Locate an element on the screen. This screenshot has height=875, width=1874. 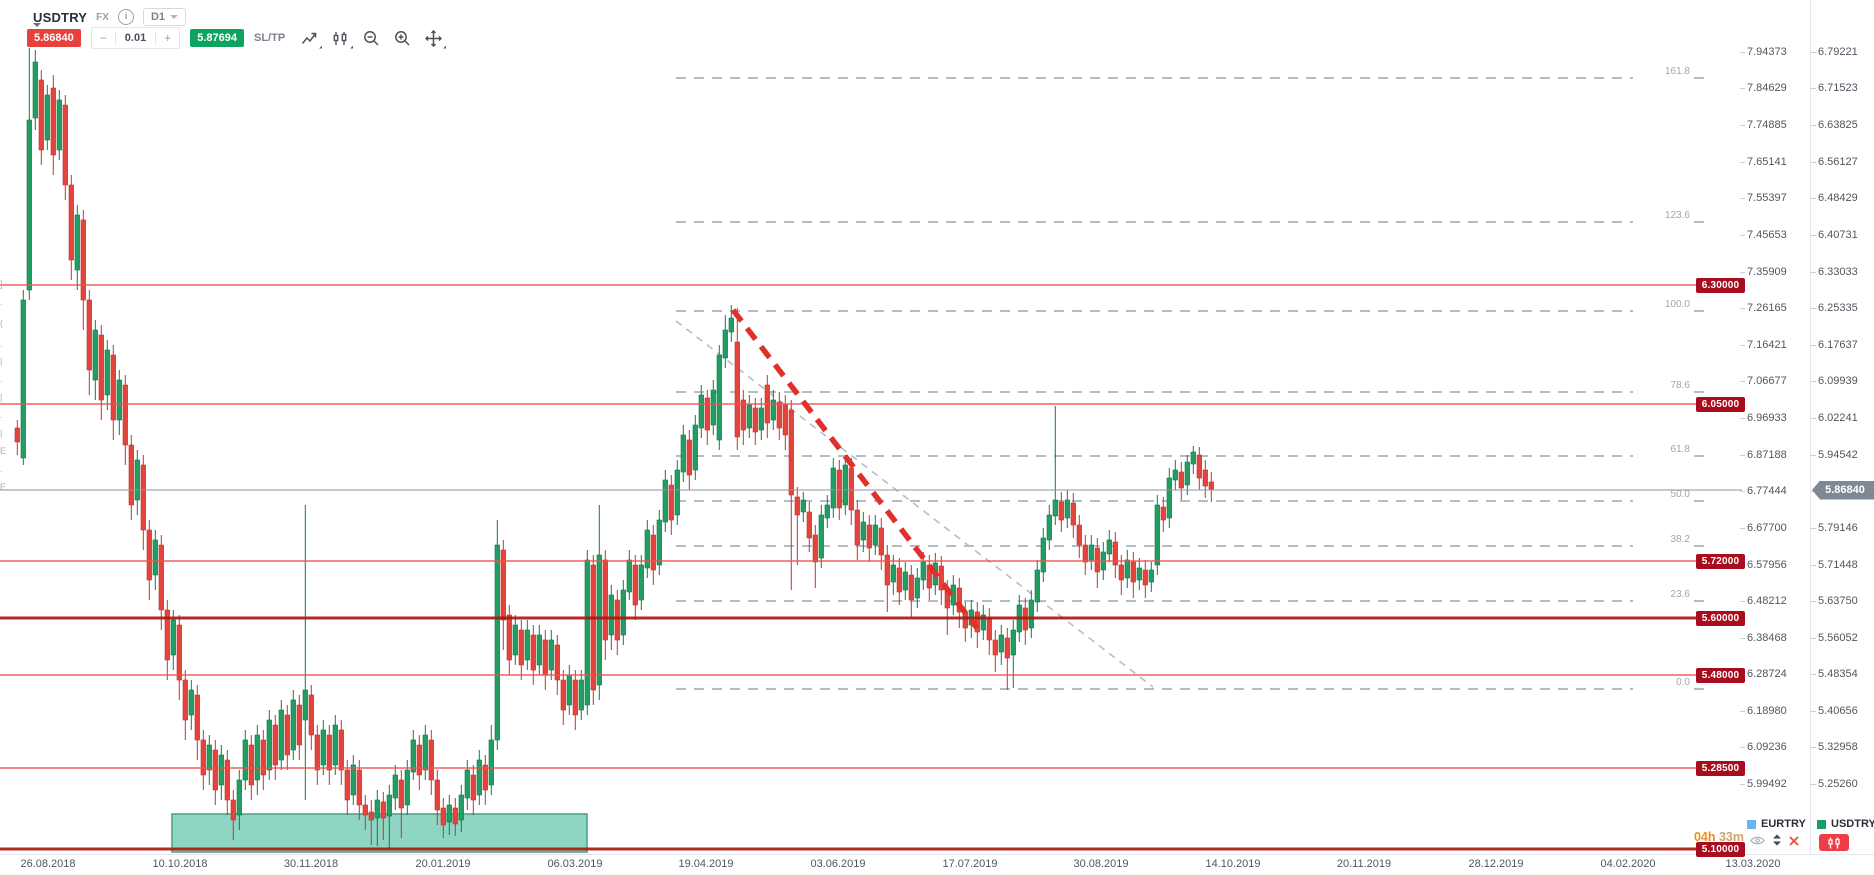
date-label: 26.08.2018 is located at coordinates (48, 864).